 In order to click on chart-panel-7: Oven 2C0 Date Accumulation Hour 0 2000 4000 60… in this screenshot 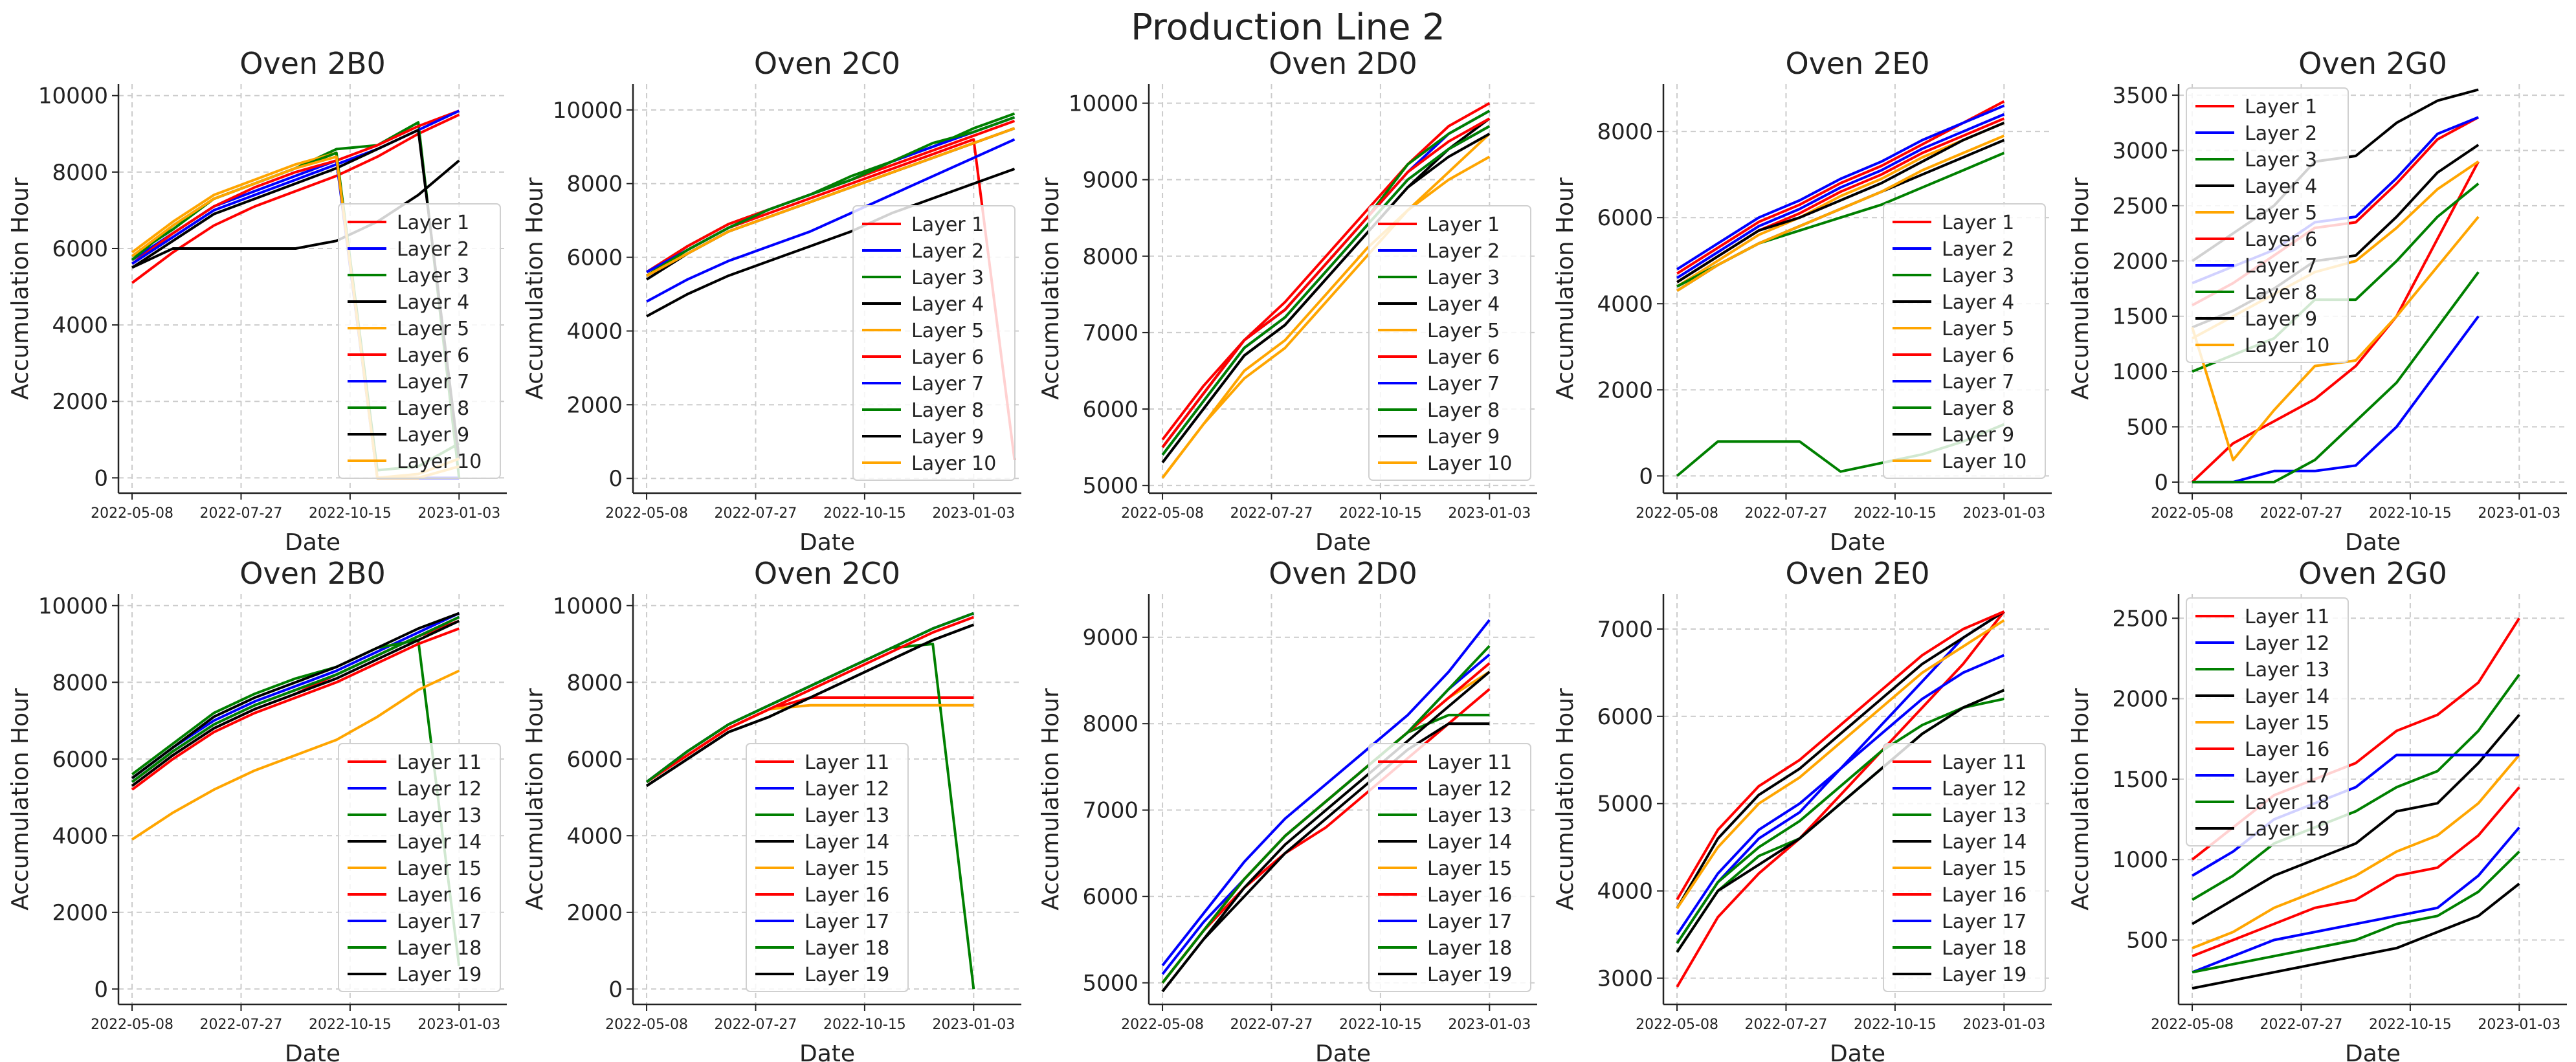, I will do `click(771, 809)`.